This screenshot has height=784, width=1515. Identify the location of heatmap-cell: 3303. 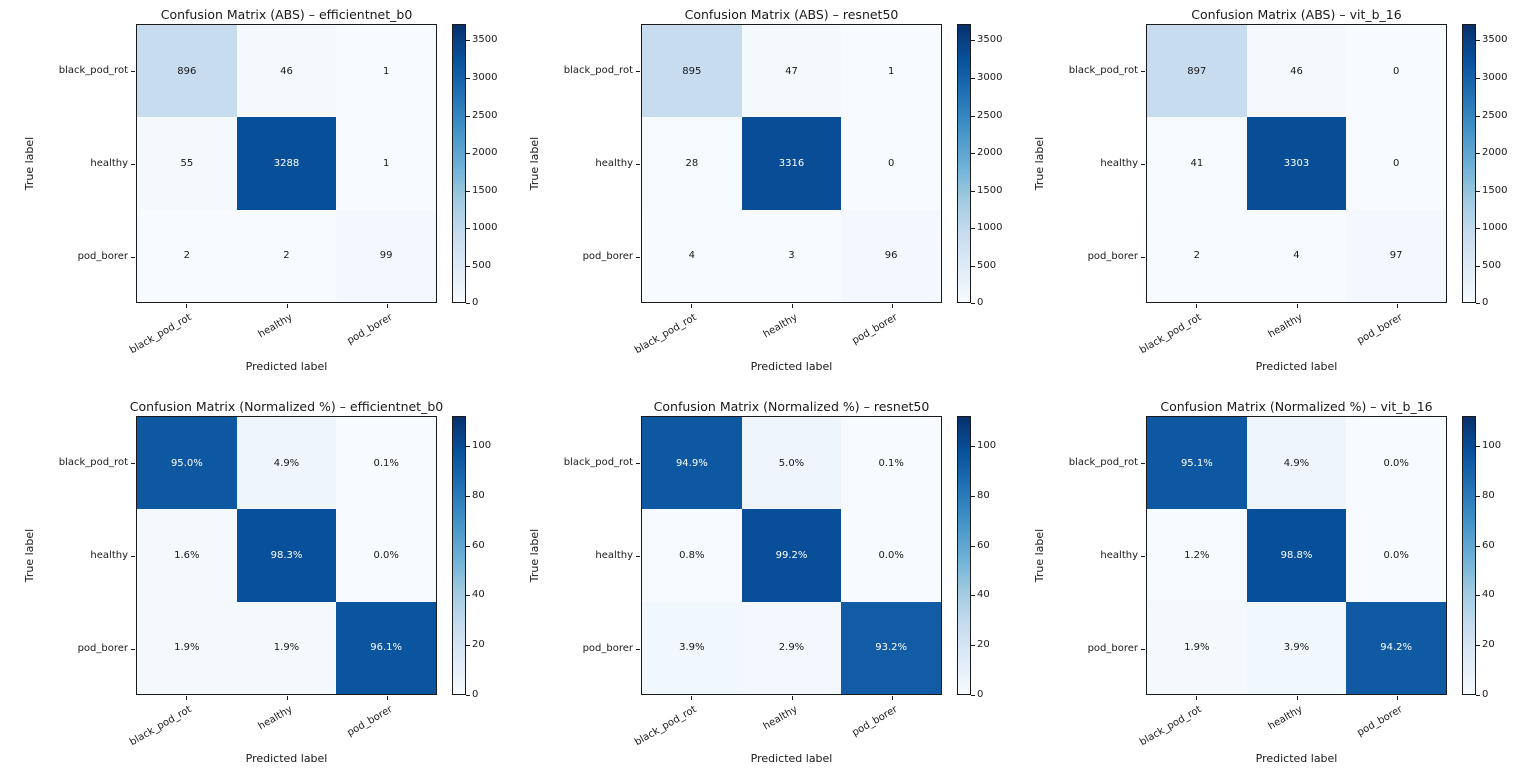
(1296, 163).